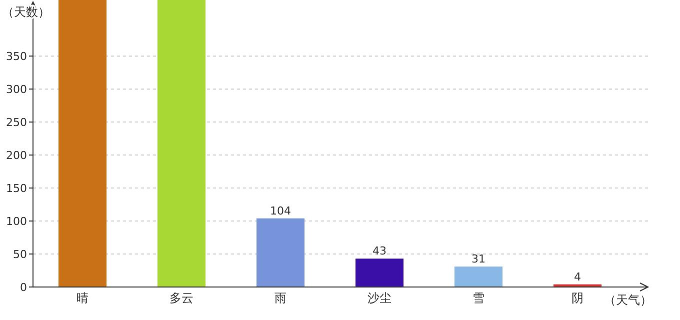 Image resolution: width=680 pixels, height=320 pixels. I want to click on y-tick-label: 150, so click(16, 189).